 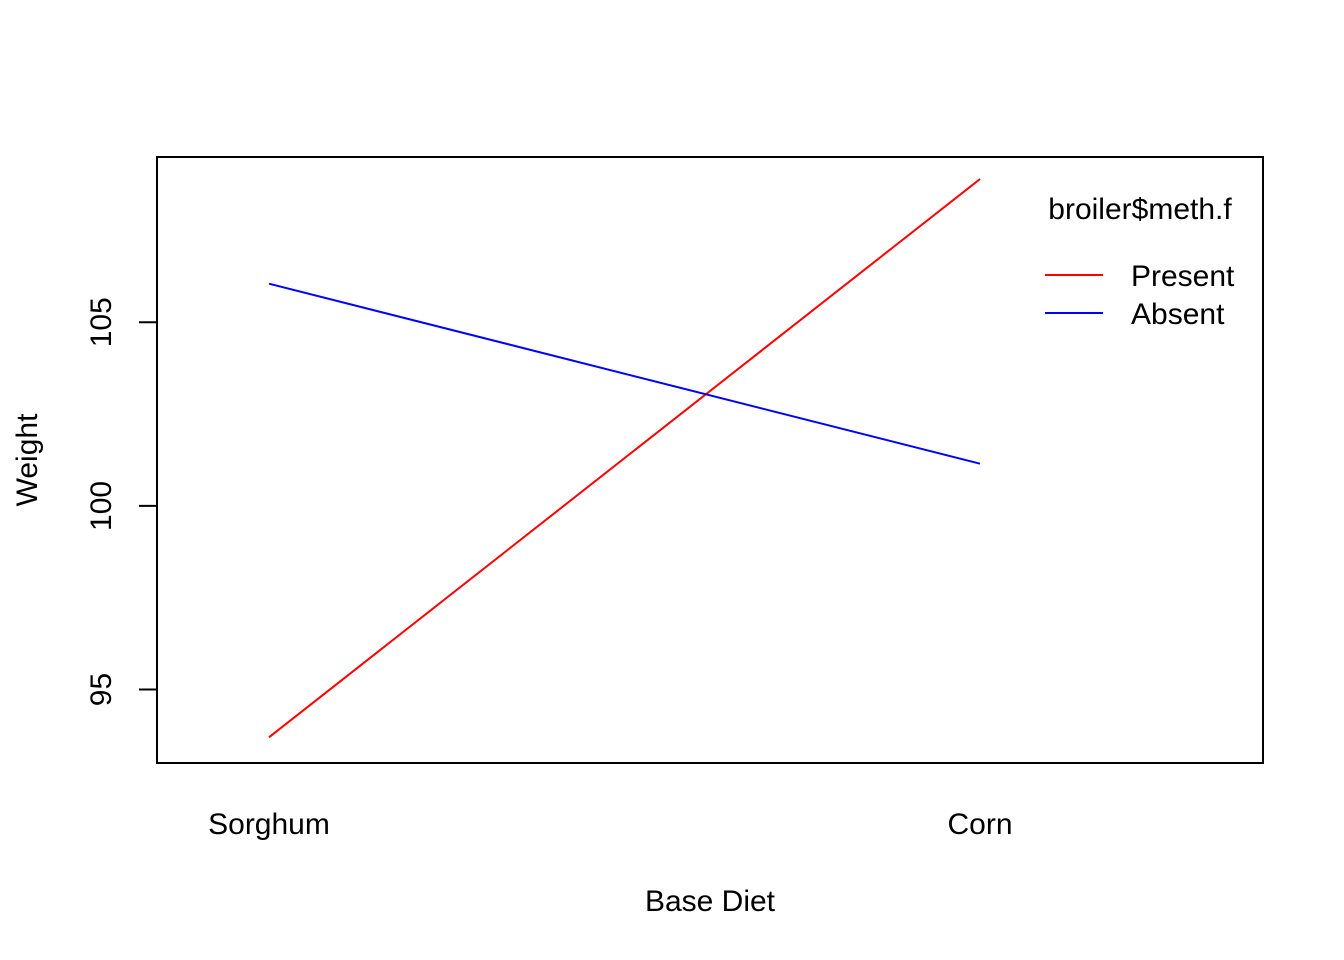 I want to click on legend-title: broiler$meth.f, so click(x=1140, y=209).